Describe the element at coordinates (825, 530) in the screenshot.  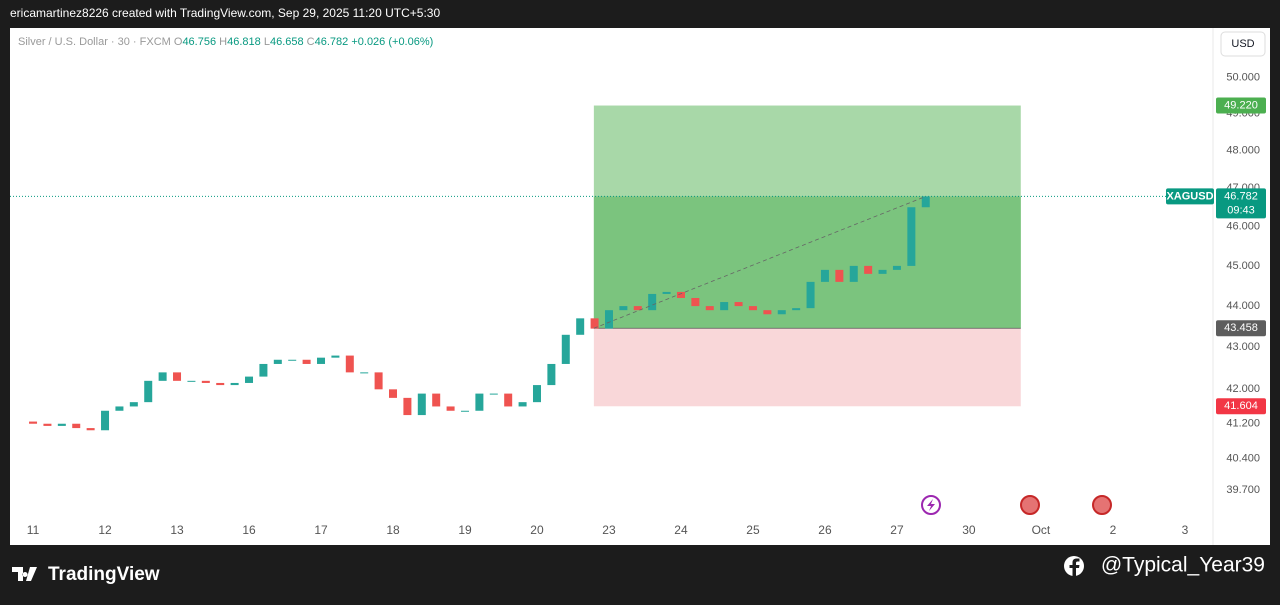
I see `x-tick-label: 26` at that location.